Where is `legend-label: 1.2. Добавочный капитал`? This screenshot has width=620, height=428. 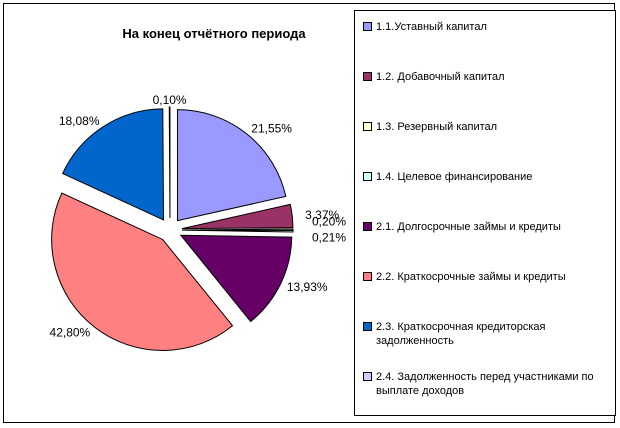 legend-label: 1.2. Добавочный капитал is located at coordinates (440, 77).